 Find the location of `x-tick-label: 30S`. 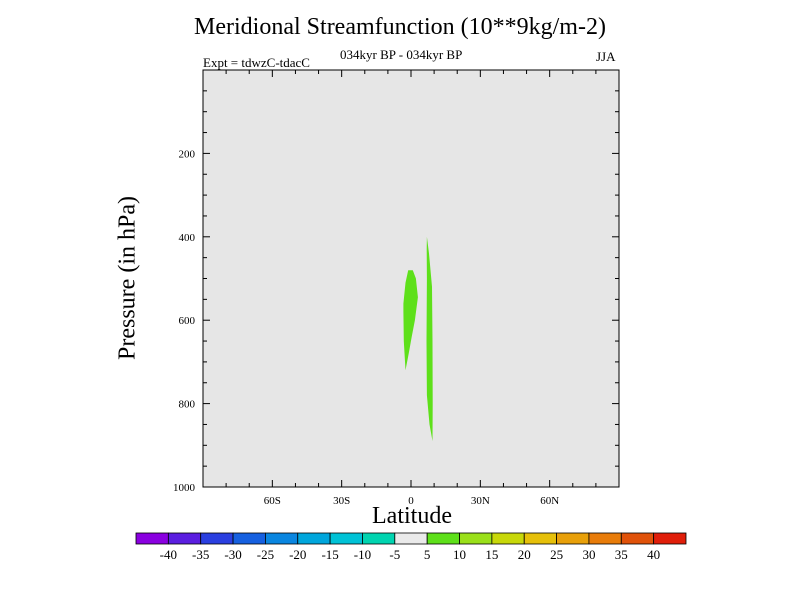

x-tick-label: 30S is located at coordinates (341, 501).